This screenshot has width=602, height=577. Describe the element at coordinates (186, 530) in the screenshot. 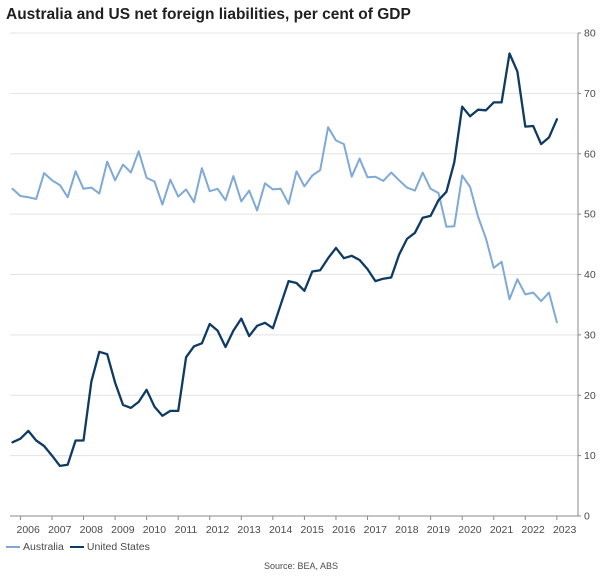

I see `x-tick-label-2011: 2011` at that location.